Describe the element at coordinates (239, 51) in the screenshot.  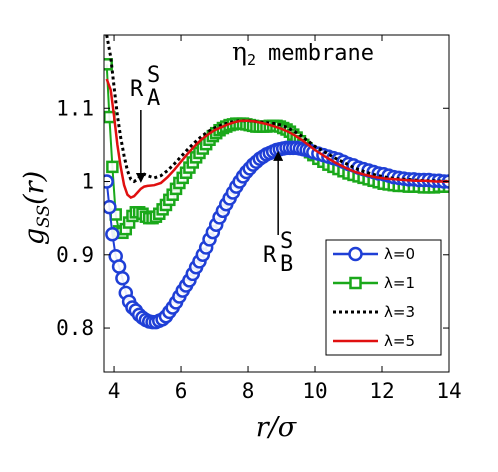
I see `annotation-symbol: η` at that location.